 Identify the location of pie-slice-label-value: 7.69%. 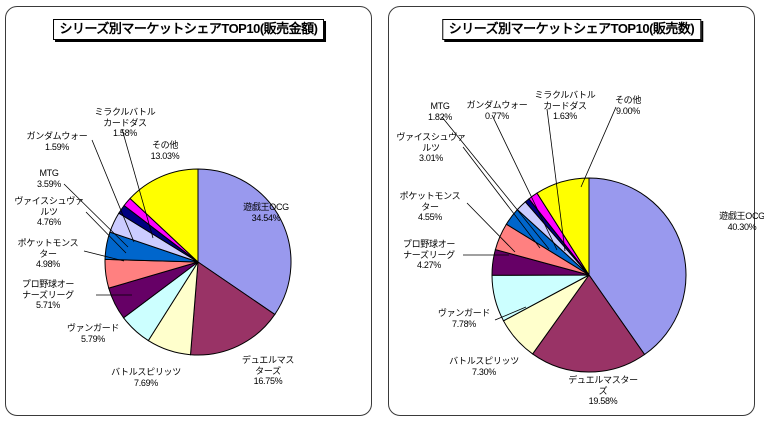
(146, 382).